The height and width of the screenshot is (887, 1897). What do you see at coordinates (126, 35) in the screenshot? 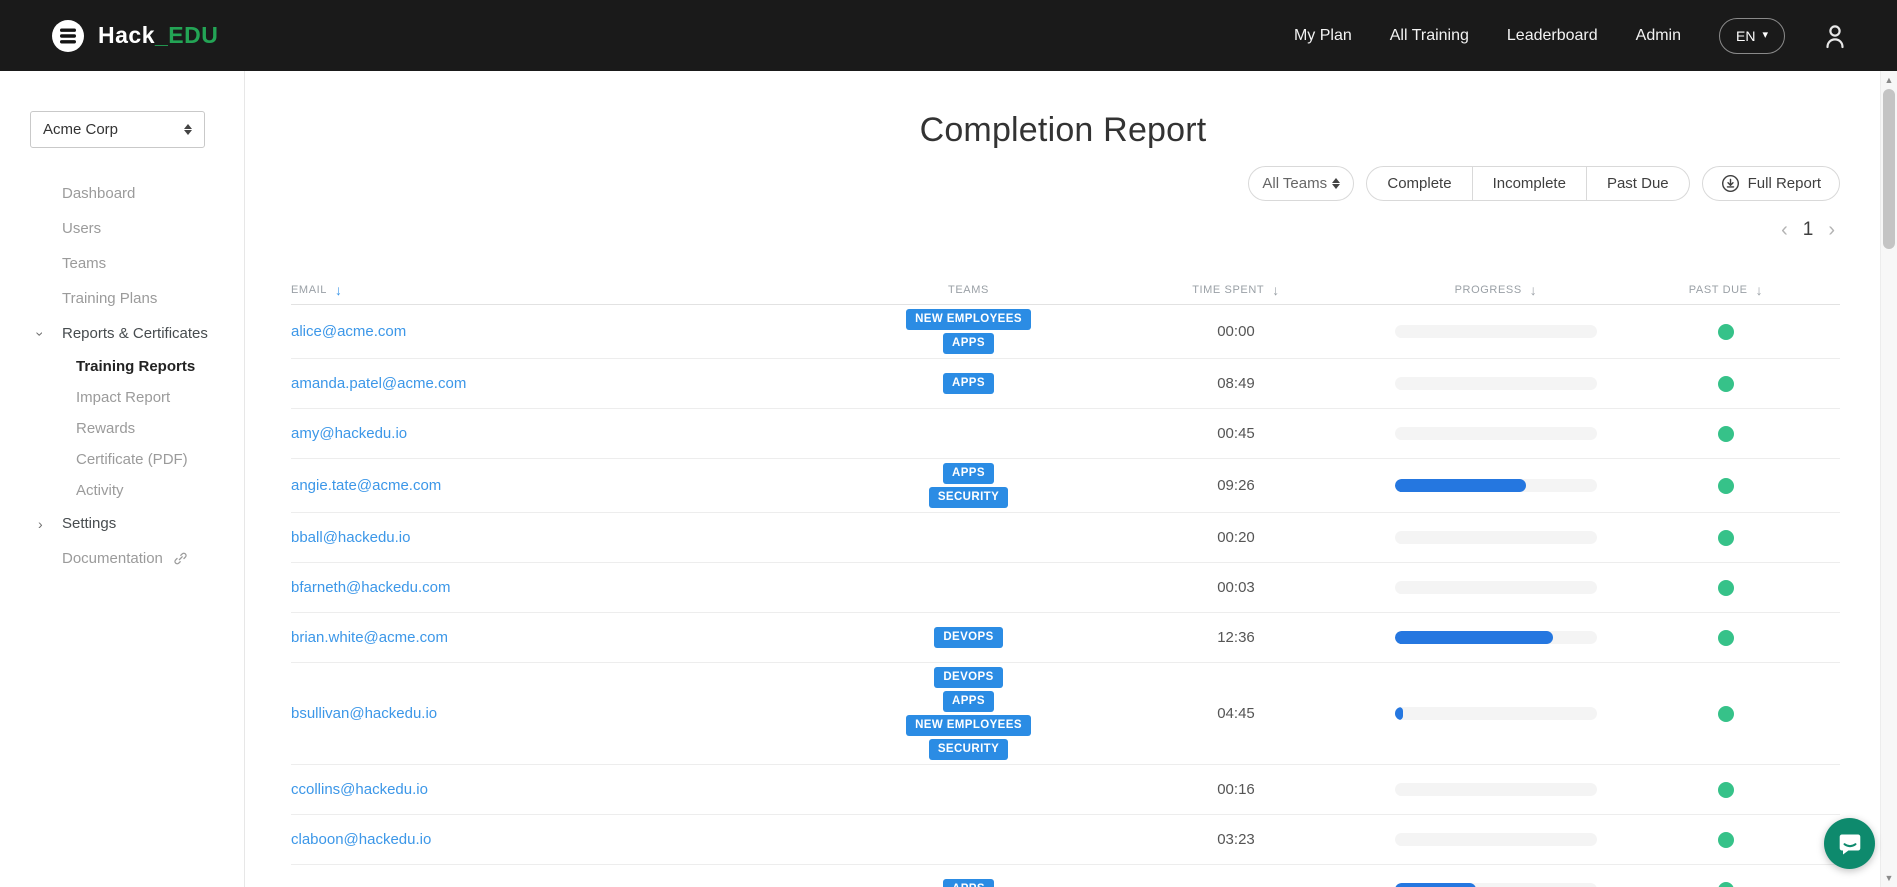
I see `brand-name-white: Hack` at bounding box center [126, 35].